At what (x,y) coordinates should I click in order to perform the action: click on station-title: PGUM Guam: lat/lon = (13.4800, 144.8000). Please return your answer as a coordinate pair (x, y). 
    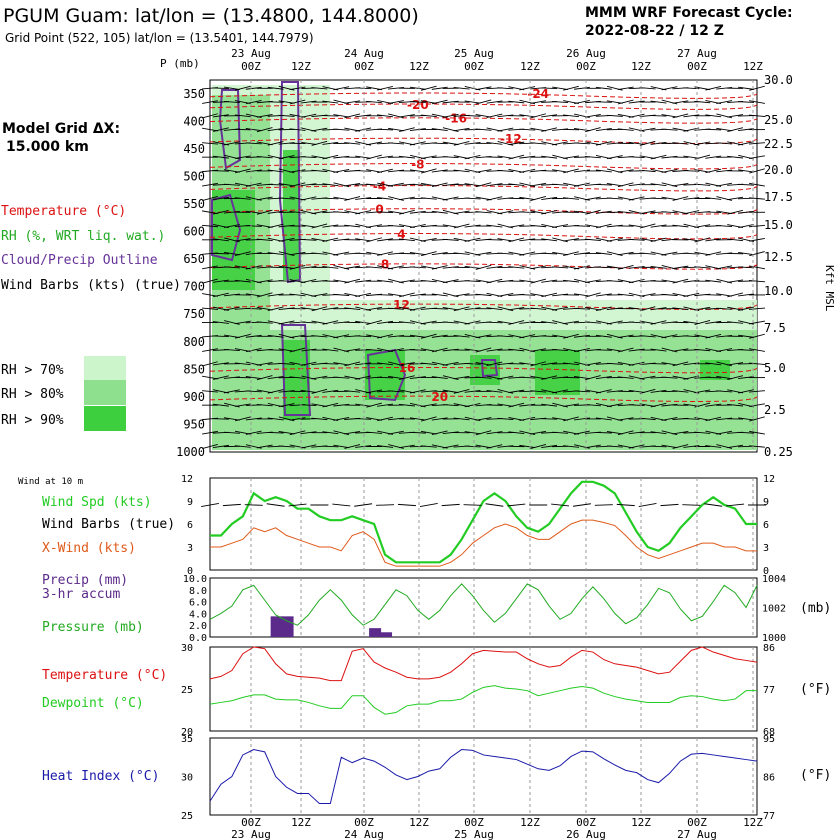
    Looking at the image, I should click on (211, 16).